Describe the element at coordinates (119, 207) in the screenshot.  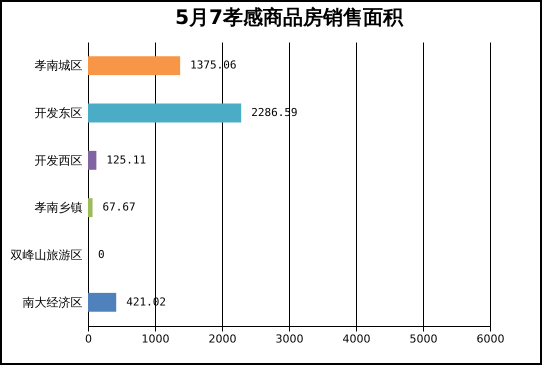
I see `data-label: 67.67` at that location.